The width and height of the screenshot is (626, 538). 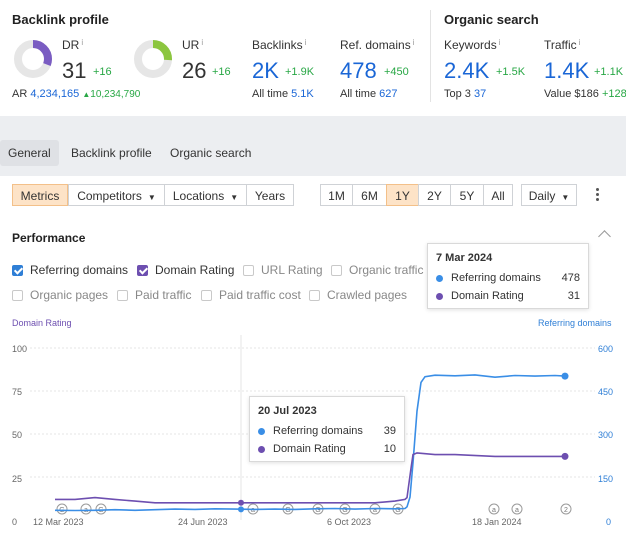 I want to click on tooltip-value: 10, so click(x=389, y=449).